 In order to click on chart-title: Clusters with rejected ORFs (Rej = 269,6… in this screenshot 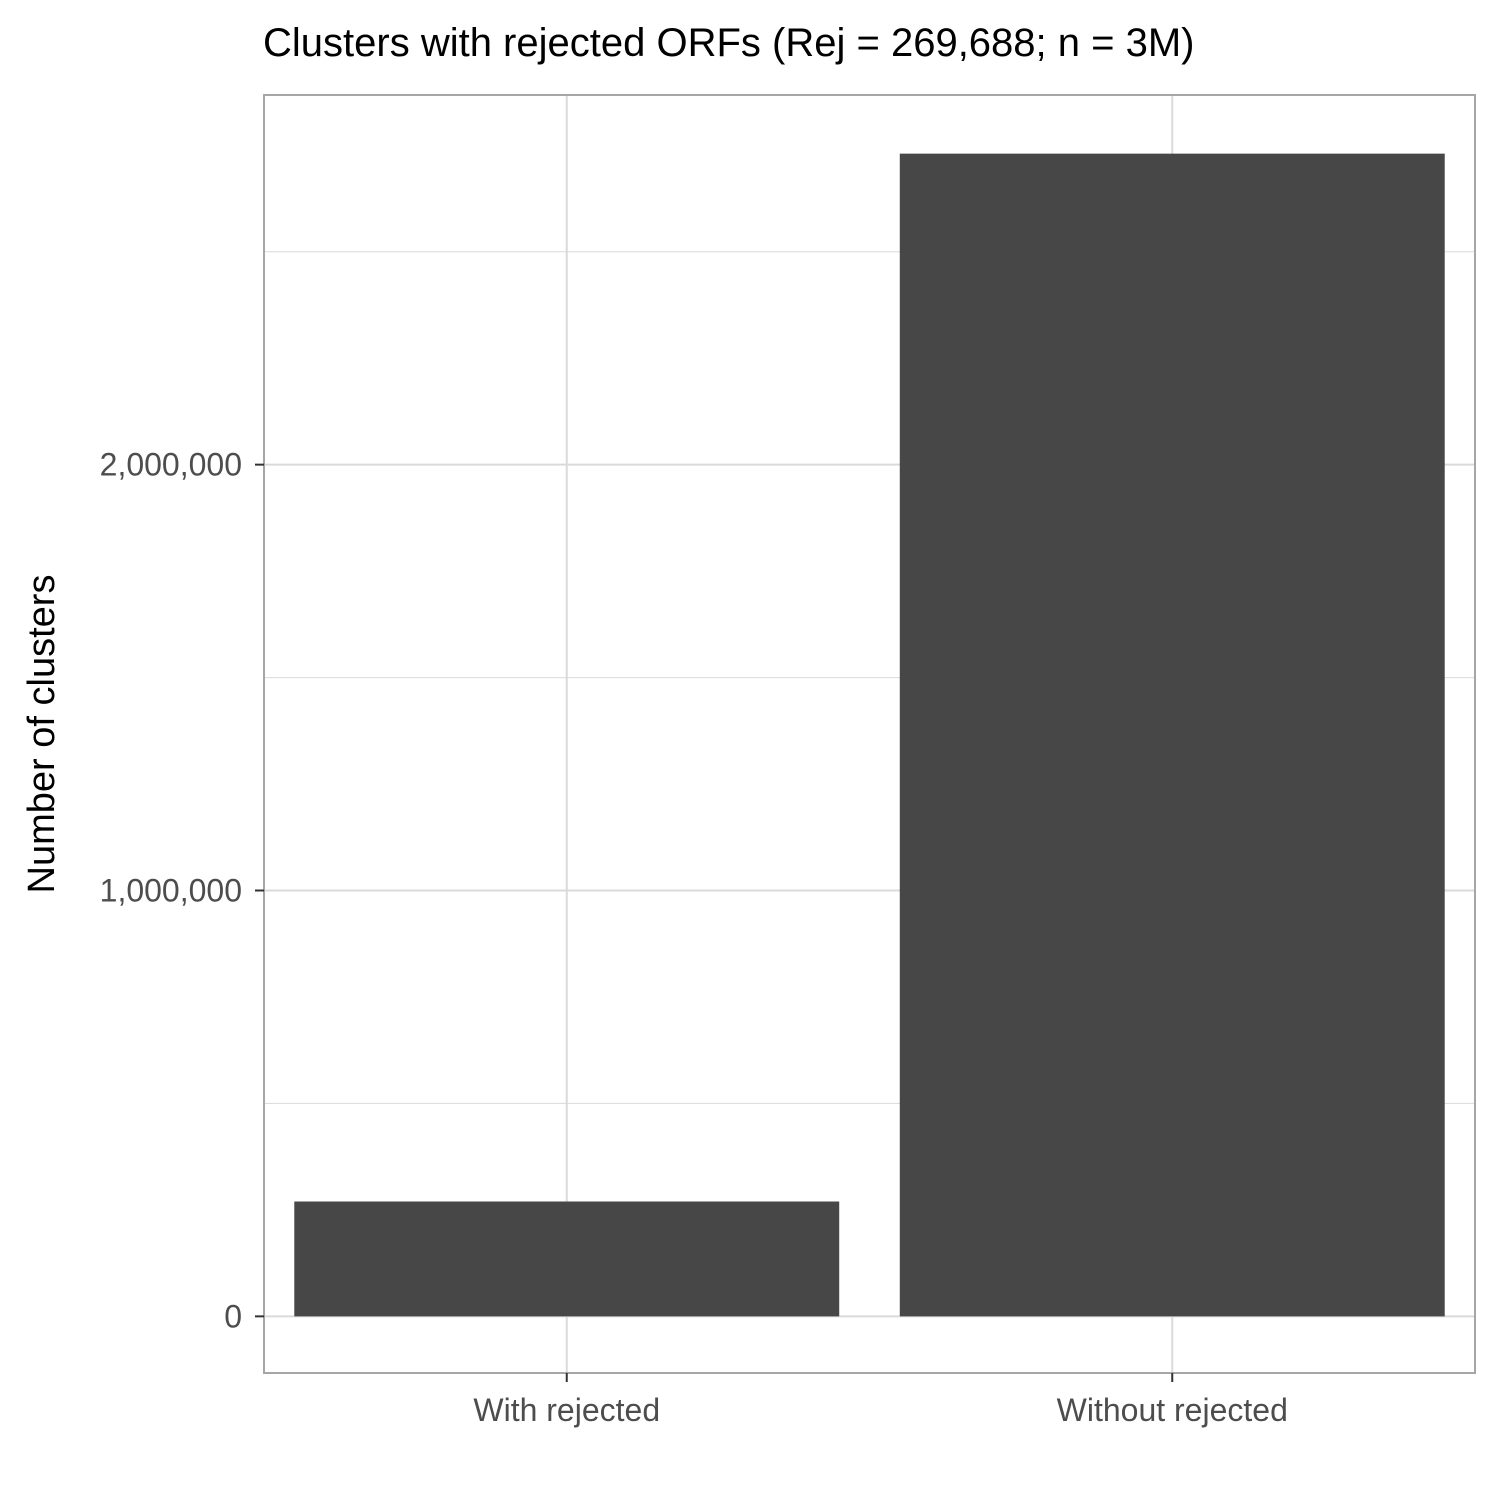, I will do `click(728, 43)`.